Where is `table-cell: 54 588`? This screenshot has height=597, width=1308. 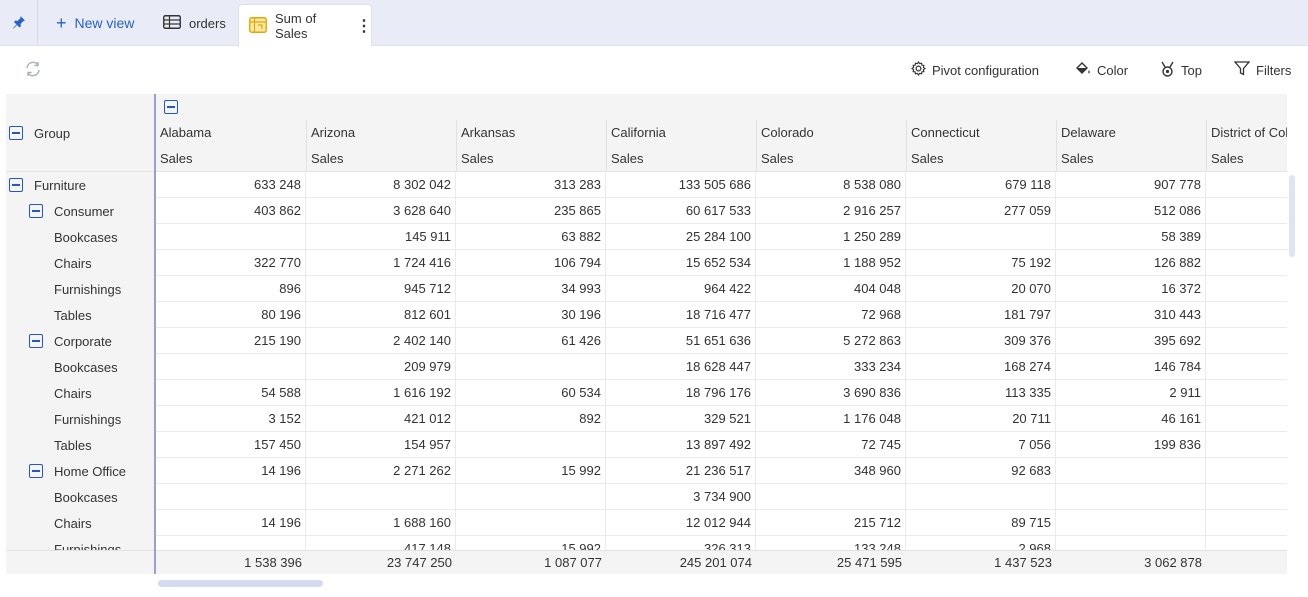
table-cell: 54 588 is located at coordinates (231, 393).